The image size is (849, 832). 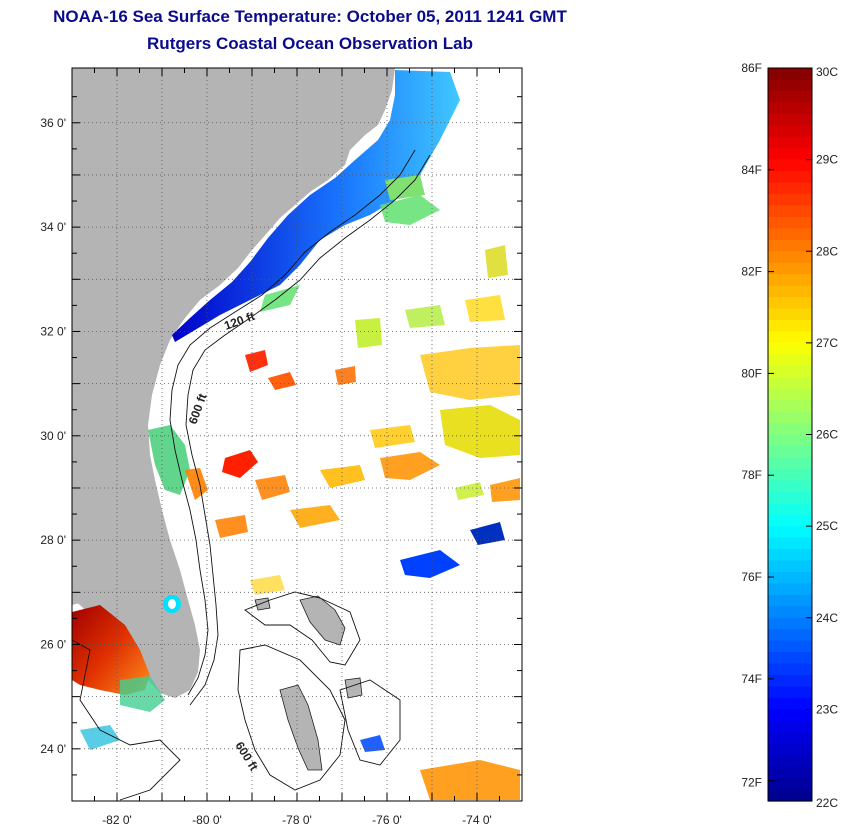 I want to click on lon-tick-label: -74 0', so click(x=477, y=820).